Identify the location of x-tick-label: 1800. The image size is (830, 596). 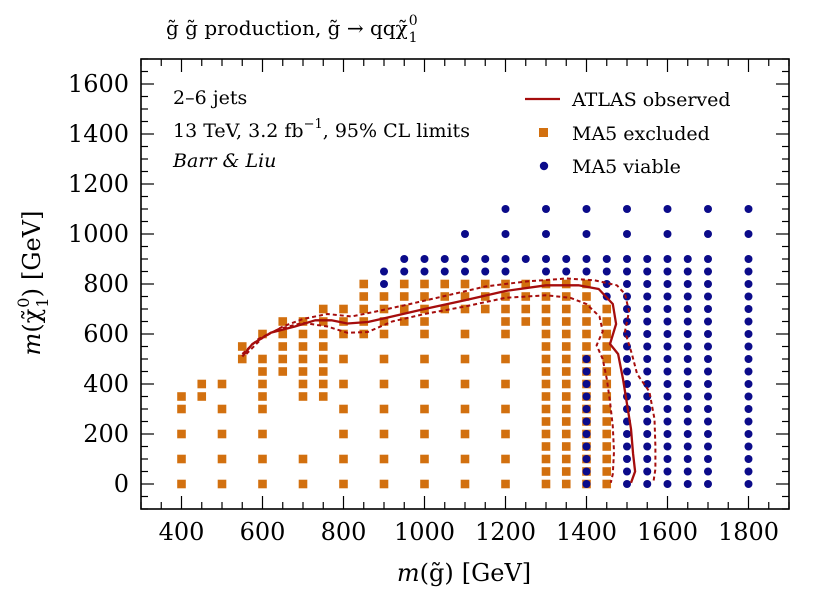
(748, 532).